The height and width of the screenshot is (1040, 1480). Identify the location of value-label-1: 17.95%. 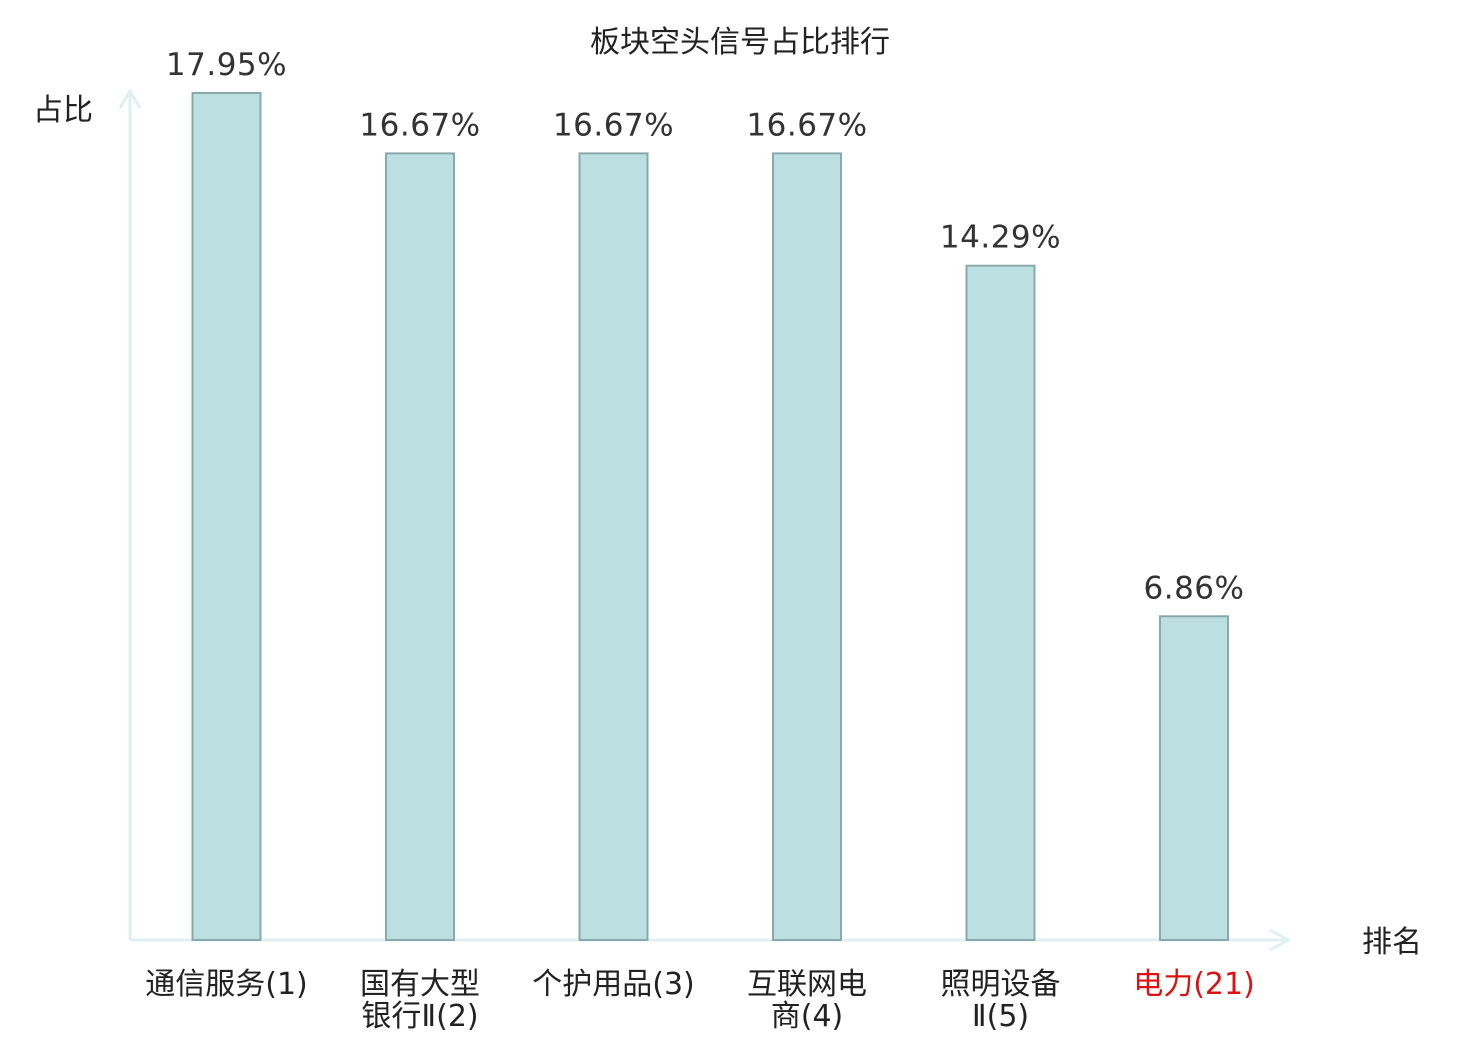
(226, 65).